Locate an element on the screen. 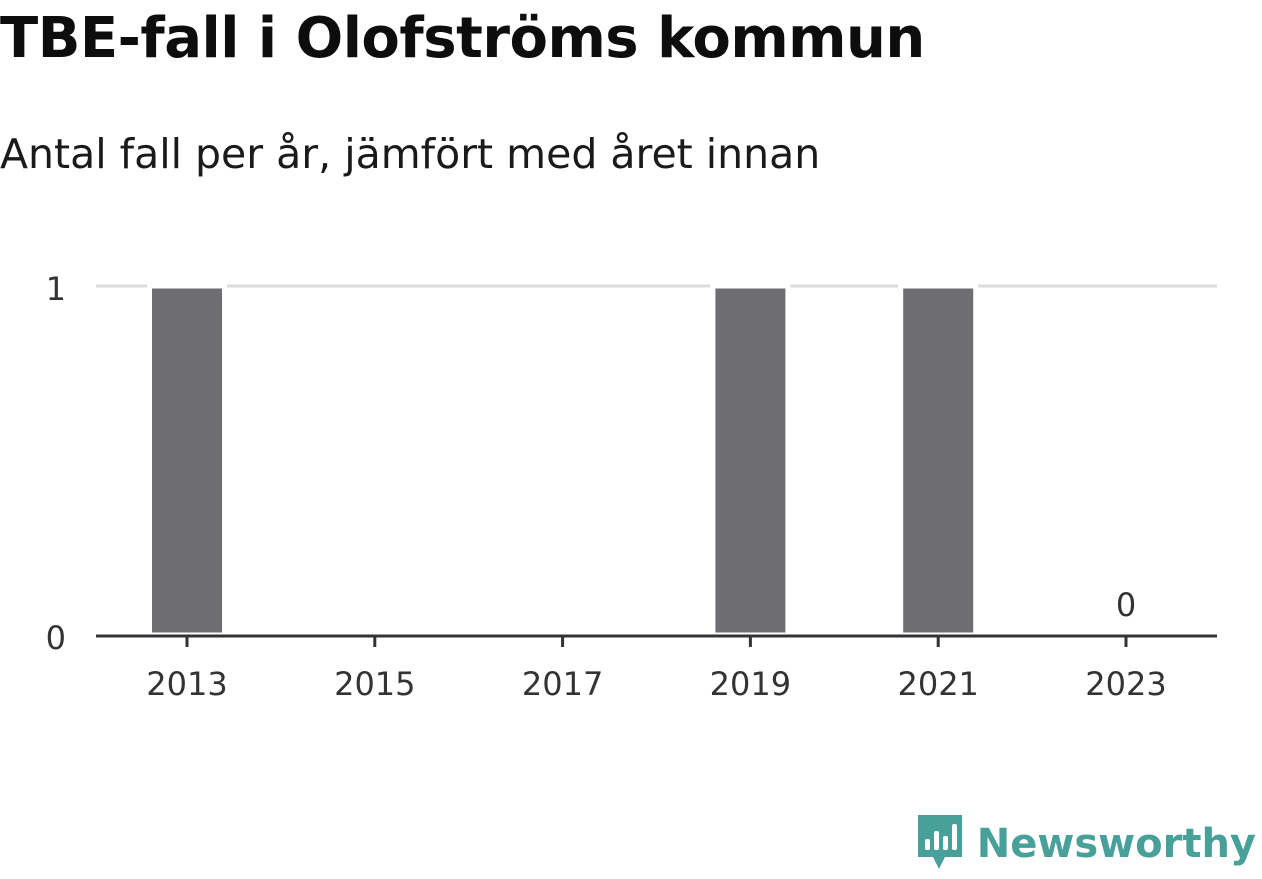  y-tick-label: 1 is located at coordinates (56, 289).